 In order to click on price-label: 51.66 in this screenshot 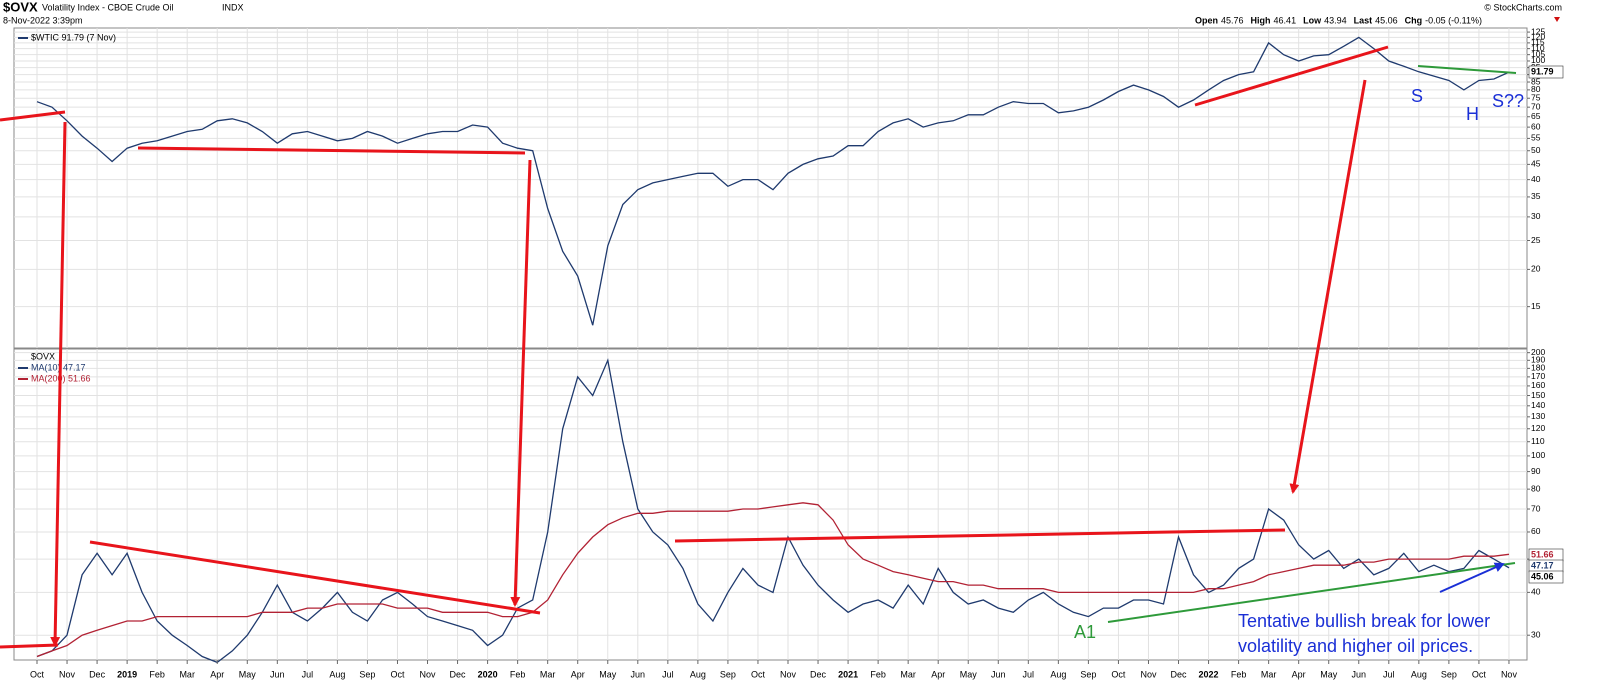, I will do `click(1542, 554)`.